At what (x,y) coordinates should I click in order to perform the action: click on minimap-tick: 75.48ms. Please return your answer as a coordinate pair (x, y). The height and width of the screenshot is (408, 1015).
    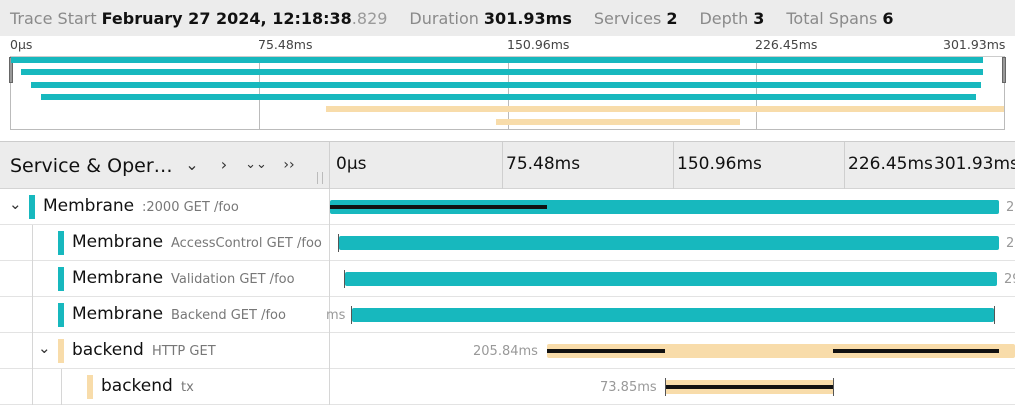
    Looking at the image, I should click on (285, 44).